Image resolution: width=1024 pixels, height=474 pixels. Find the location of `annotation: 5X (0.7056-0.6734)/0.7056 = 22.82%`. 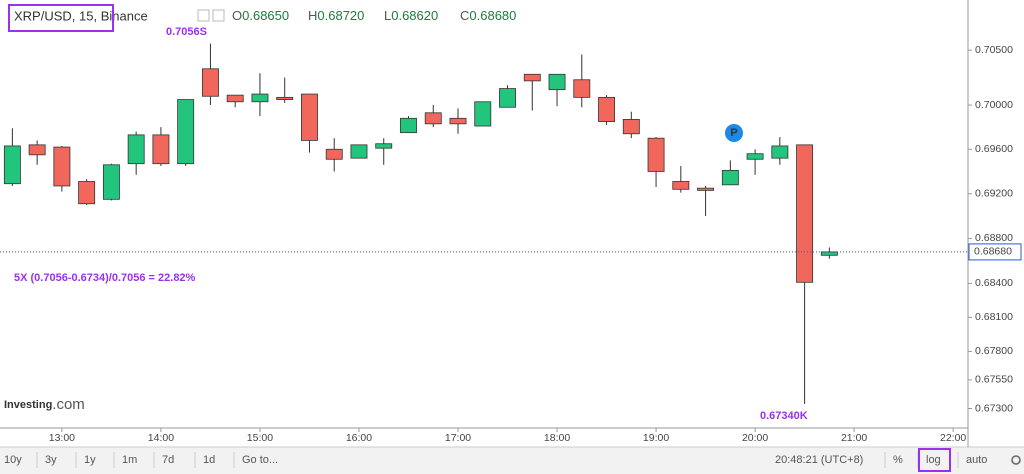

annotation: 5X (0.7056-0.6734)/0.7056 = 22.82% is located at coordinates (105, 278).